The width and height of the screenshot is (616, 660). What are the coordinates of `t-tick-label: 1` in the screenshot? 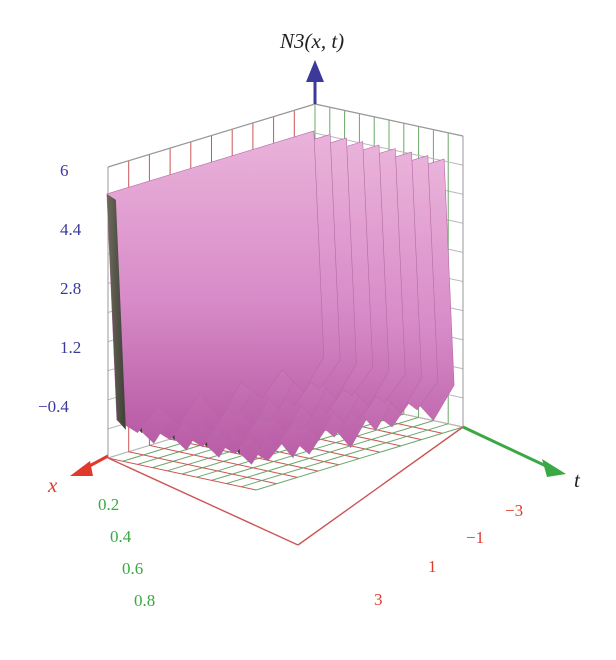 It's located at (432, 566).